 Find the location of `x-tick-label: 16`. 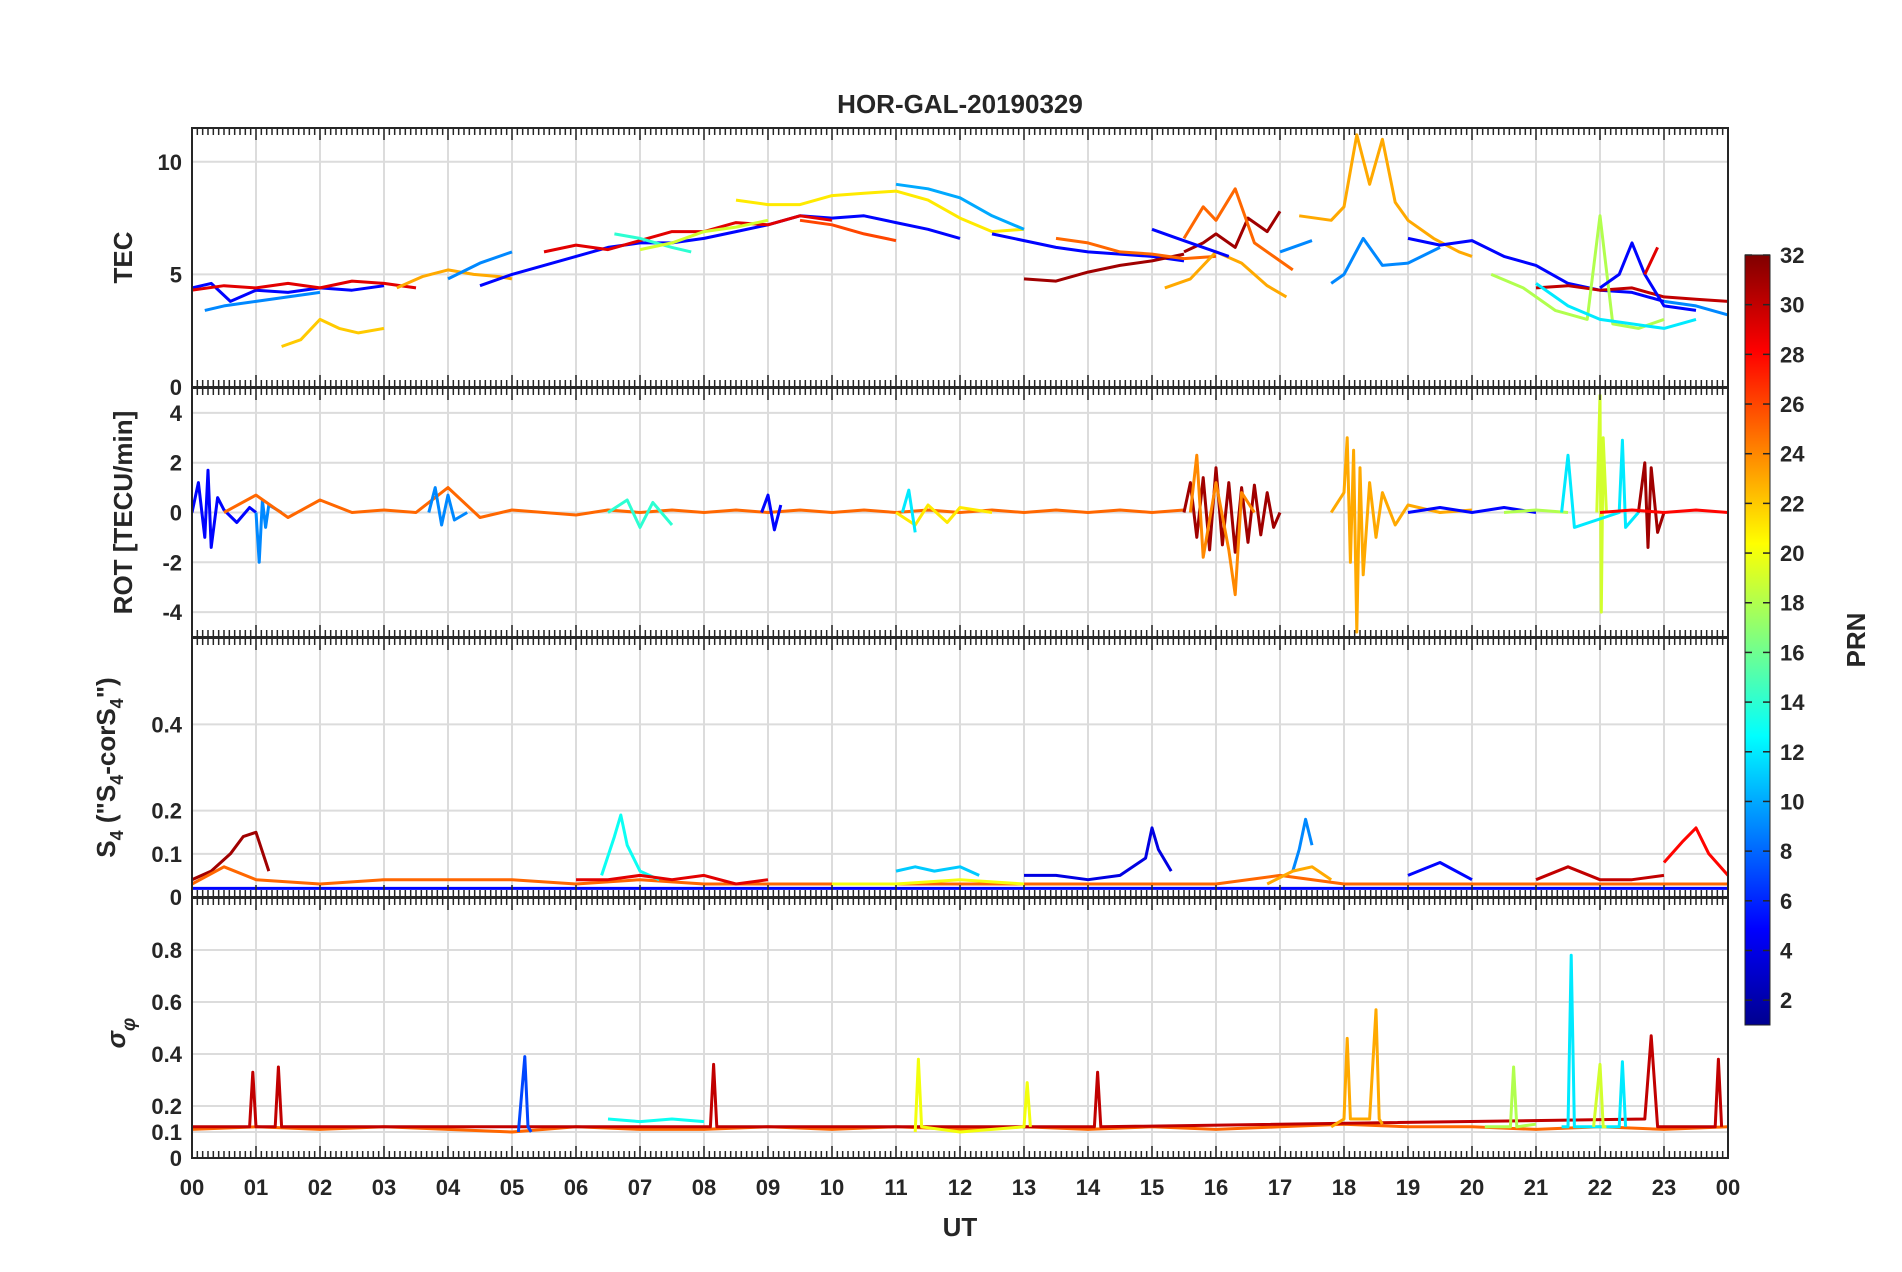

x-tick-label: 16 is located at coordinates (1216, 1187).